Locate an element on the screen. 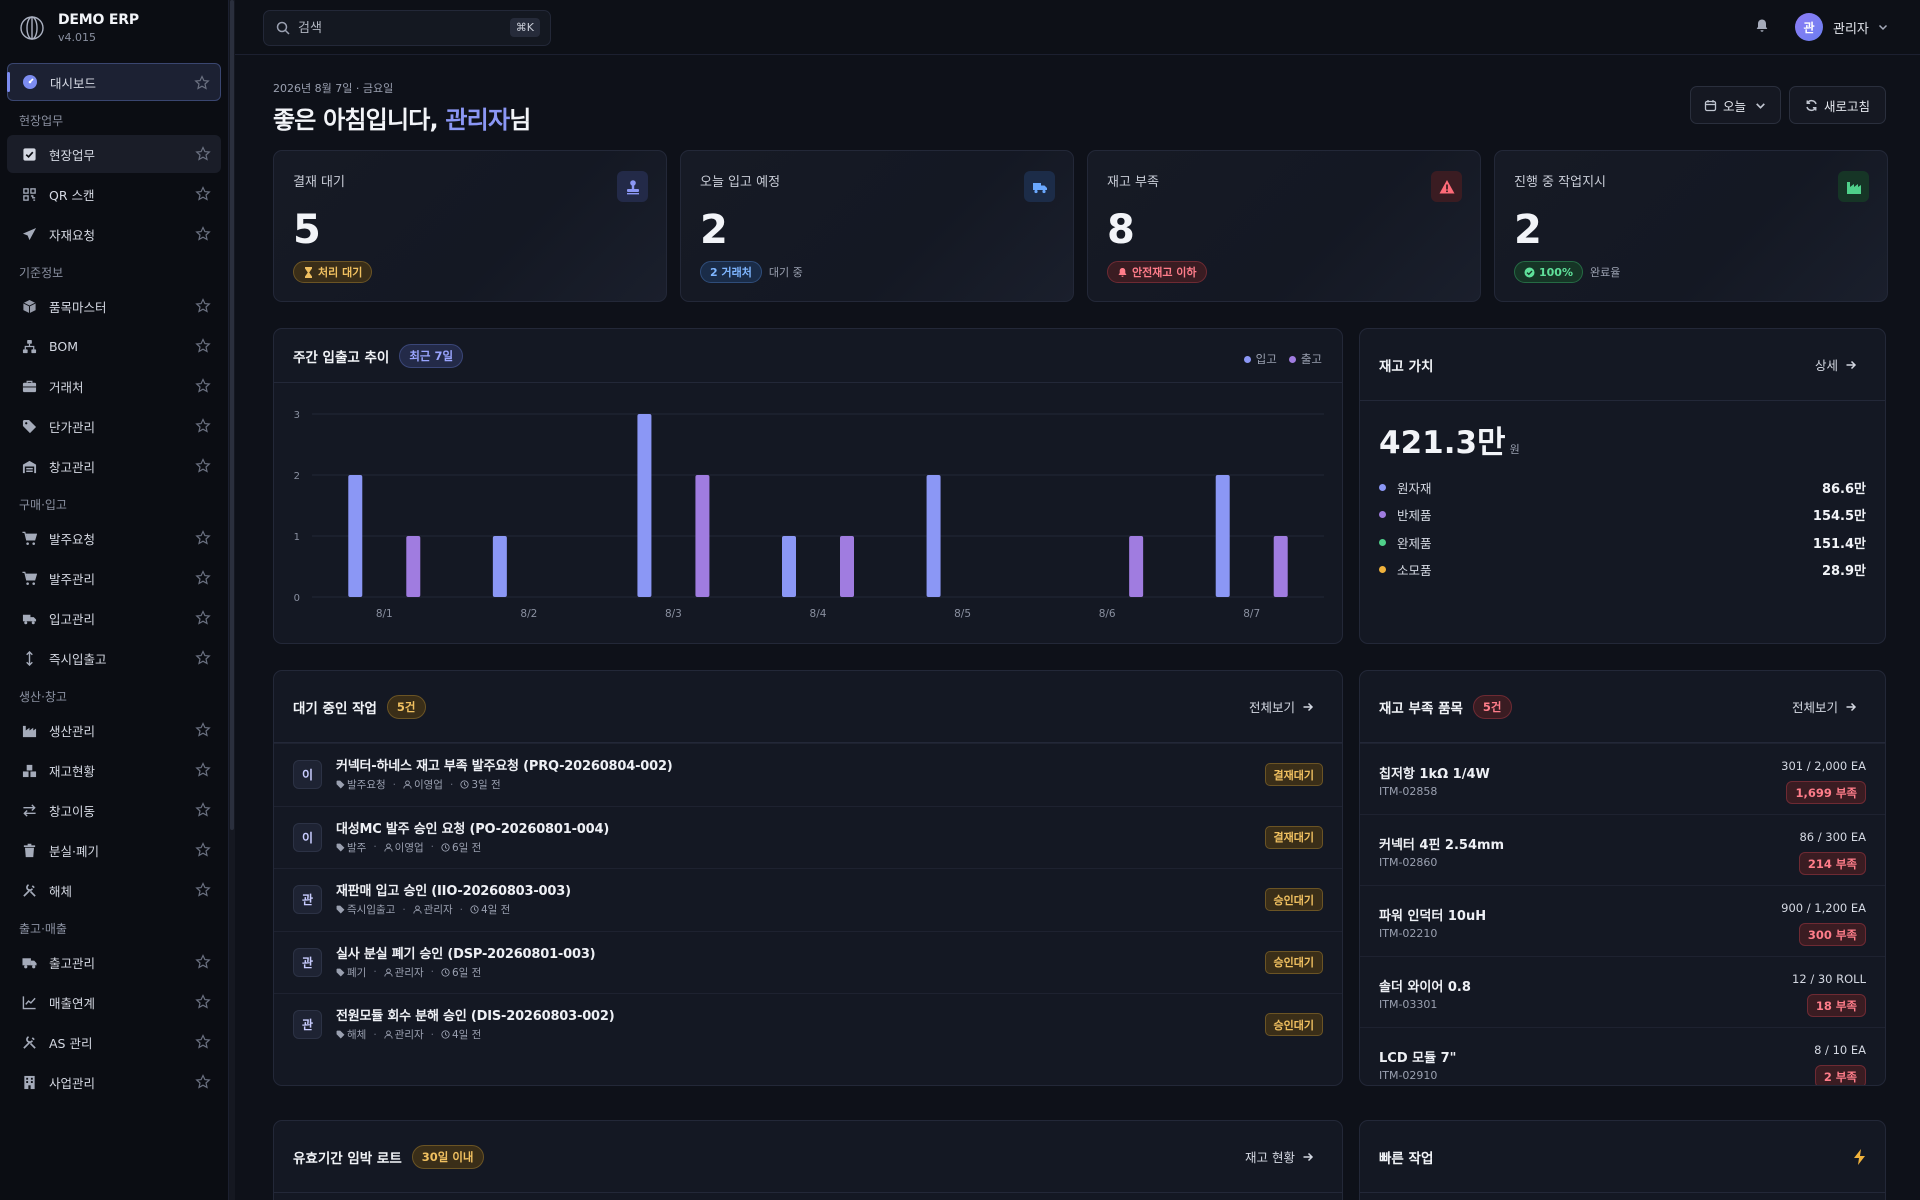  sidebar-item: 매출연계 is located at coordinates (114, 1002).